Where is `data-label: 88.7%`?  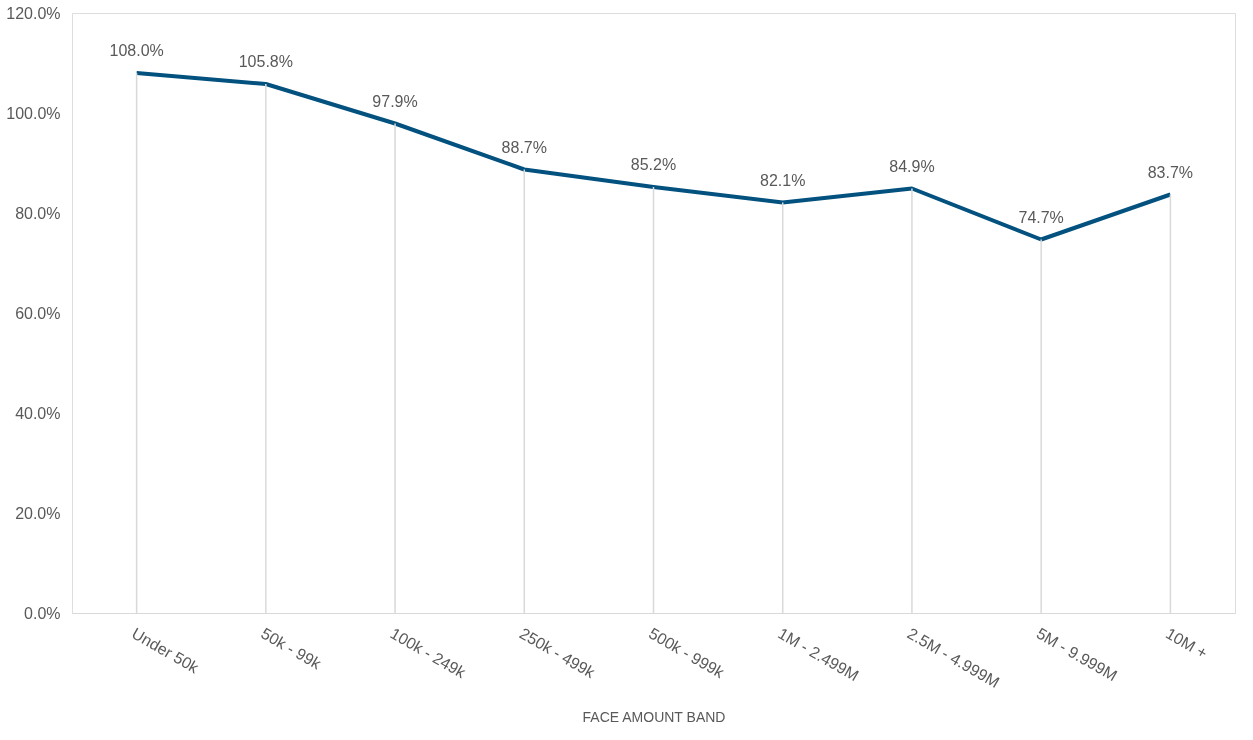
data-label: 88.7% is located at coordinates (524, 147).